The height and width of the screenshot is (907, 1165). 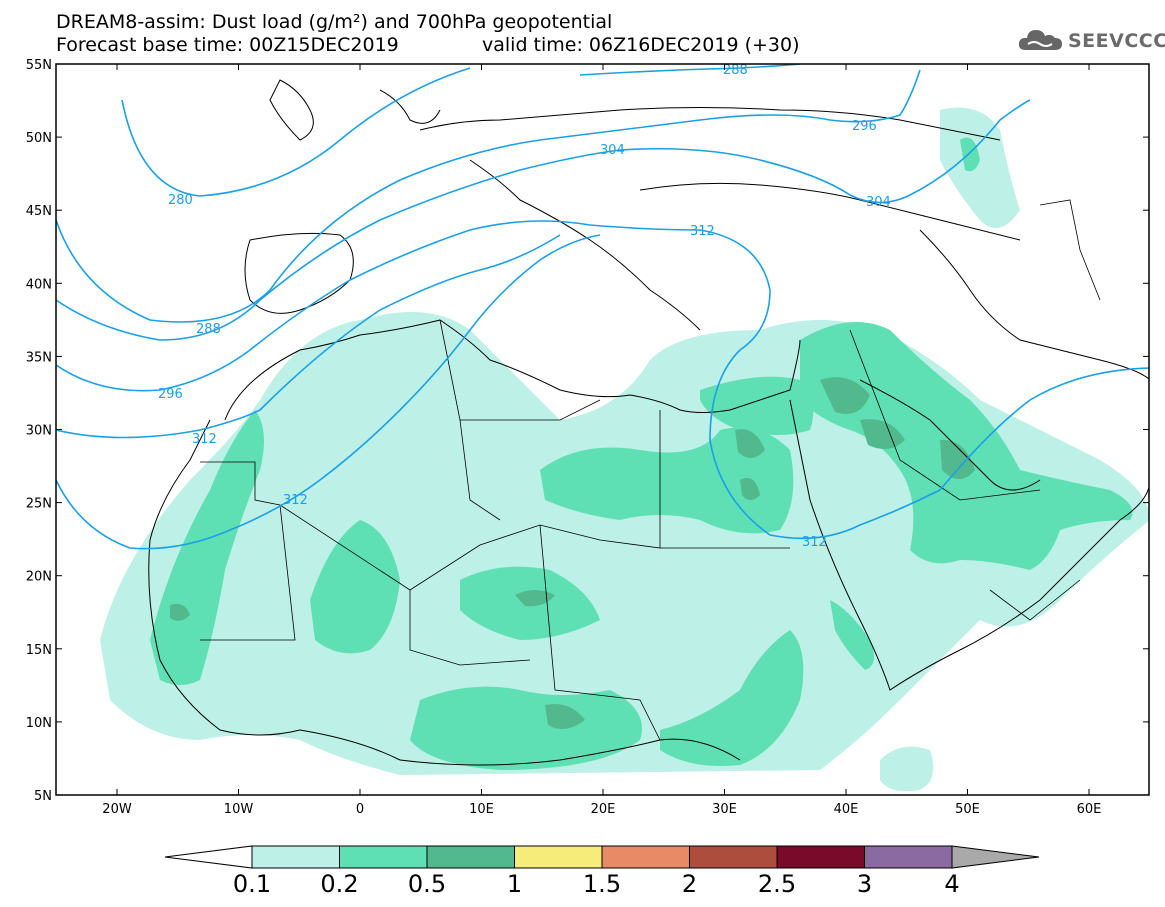 What do you see at coordinates (39, 577) in the screenshot?
I see `lat-tick-label: 20N` at bounding box center [39, 577].